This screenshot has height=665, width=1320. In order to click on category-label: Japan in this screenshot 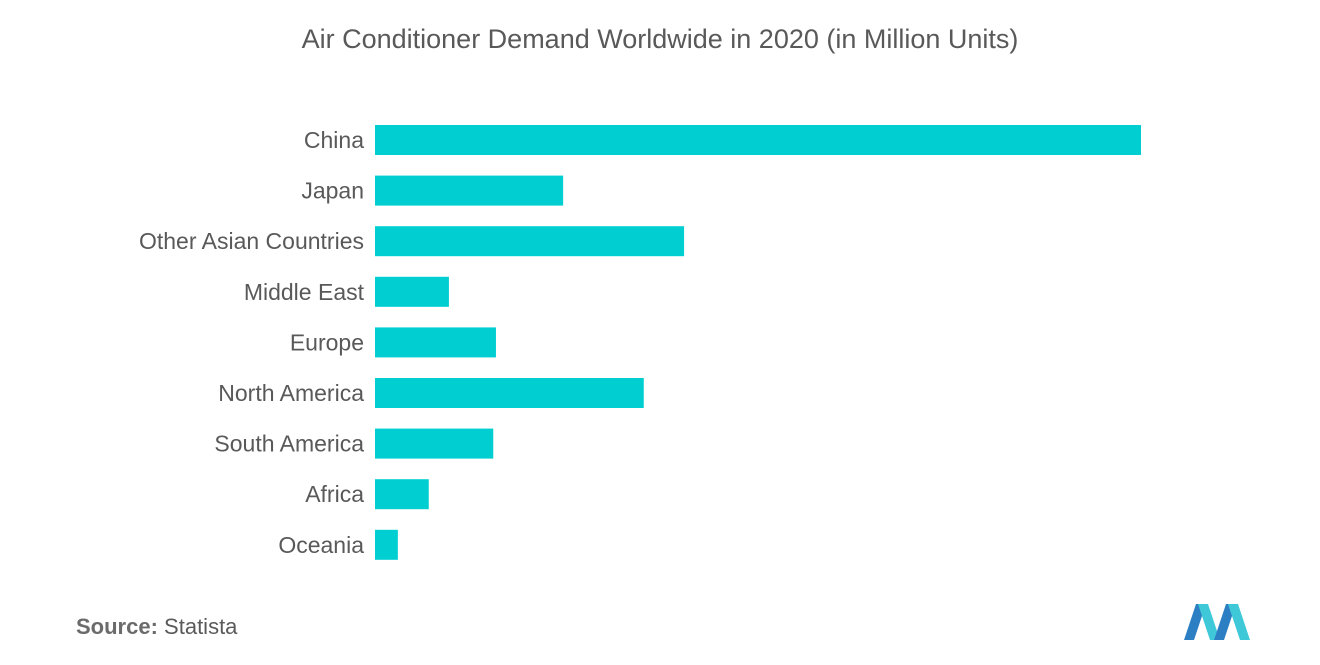, I will do `click(332, 191)`.